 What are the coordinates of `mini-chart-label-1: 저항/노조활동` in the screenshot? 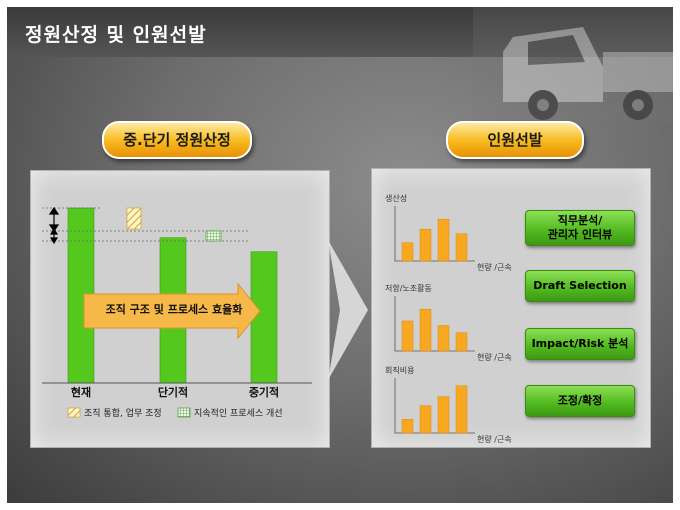 It's located at (408, 288).